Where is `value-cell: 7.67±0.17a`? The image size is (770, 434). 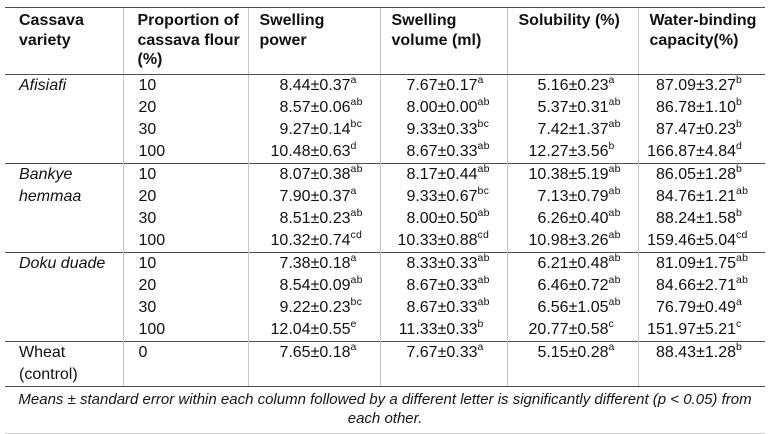
value-cell: 7.67±0.17a is located at coordinates (443, 85).